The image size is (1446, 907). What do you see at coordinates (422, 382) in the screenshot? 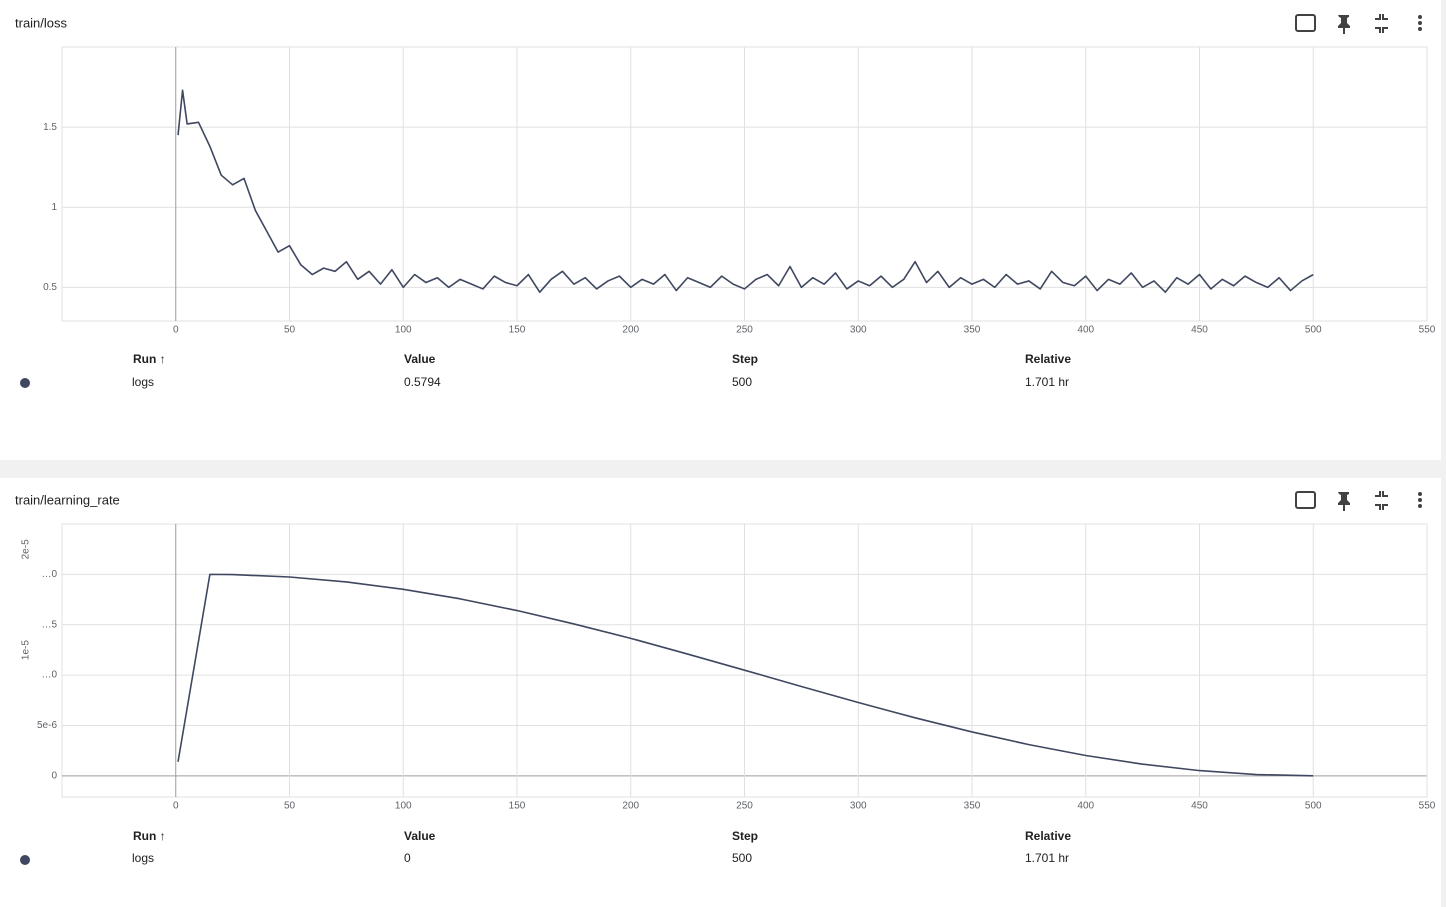
I see `table-cell: 0.5794` at bounding box center [422, 382].